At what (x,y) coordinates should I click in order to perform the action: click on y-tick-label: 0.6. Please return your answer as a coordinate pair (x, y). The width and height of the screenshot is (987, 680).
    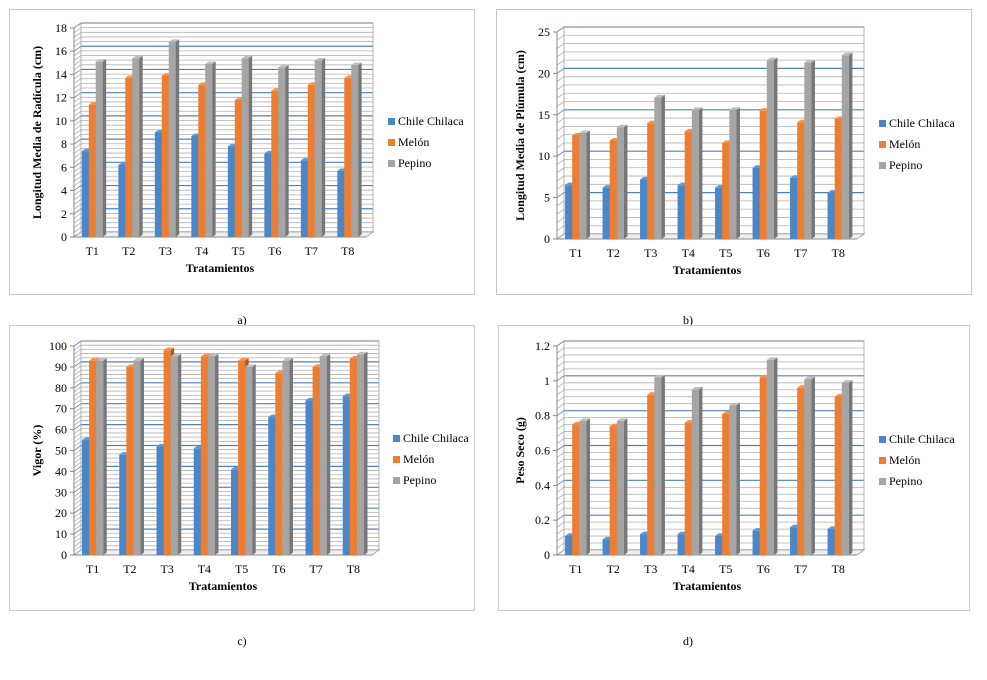
    Looking at the image, I should click on (542, 451).